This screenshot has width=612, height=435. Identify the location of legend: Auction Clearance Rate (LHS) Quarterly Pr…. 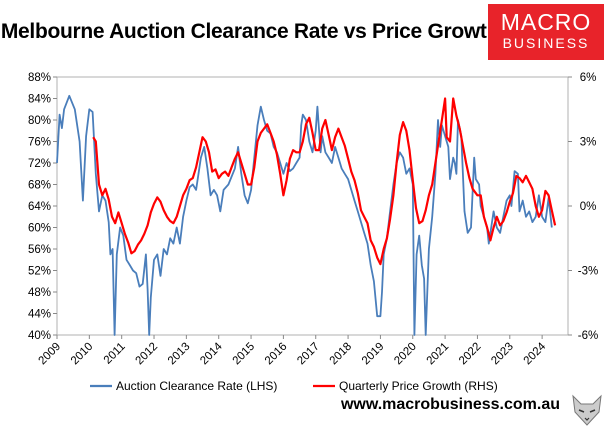
(294, 386).